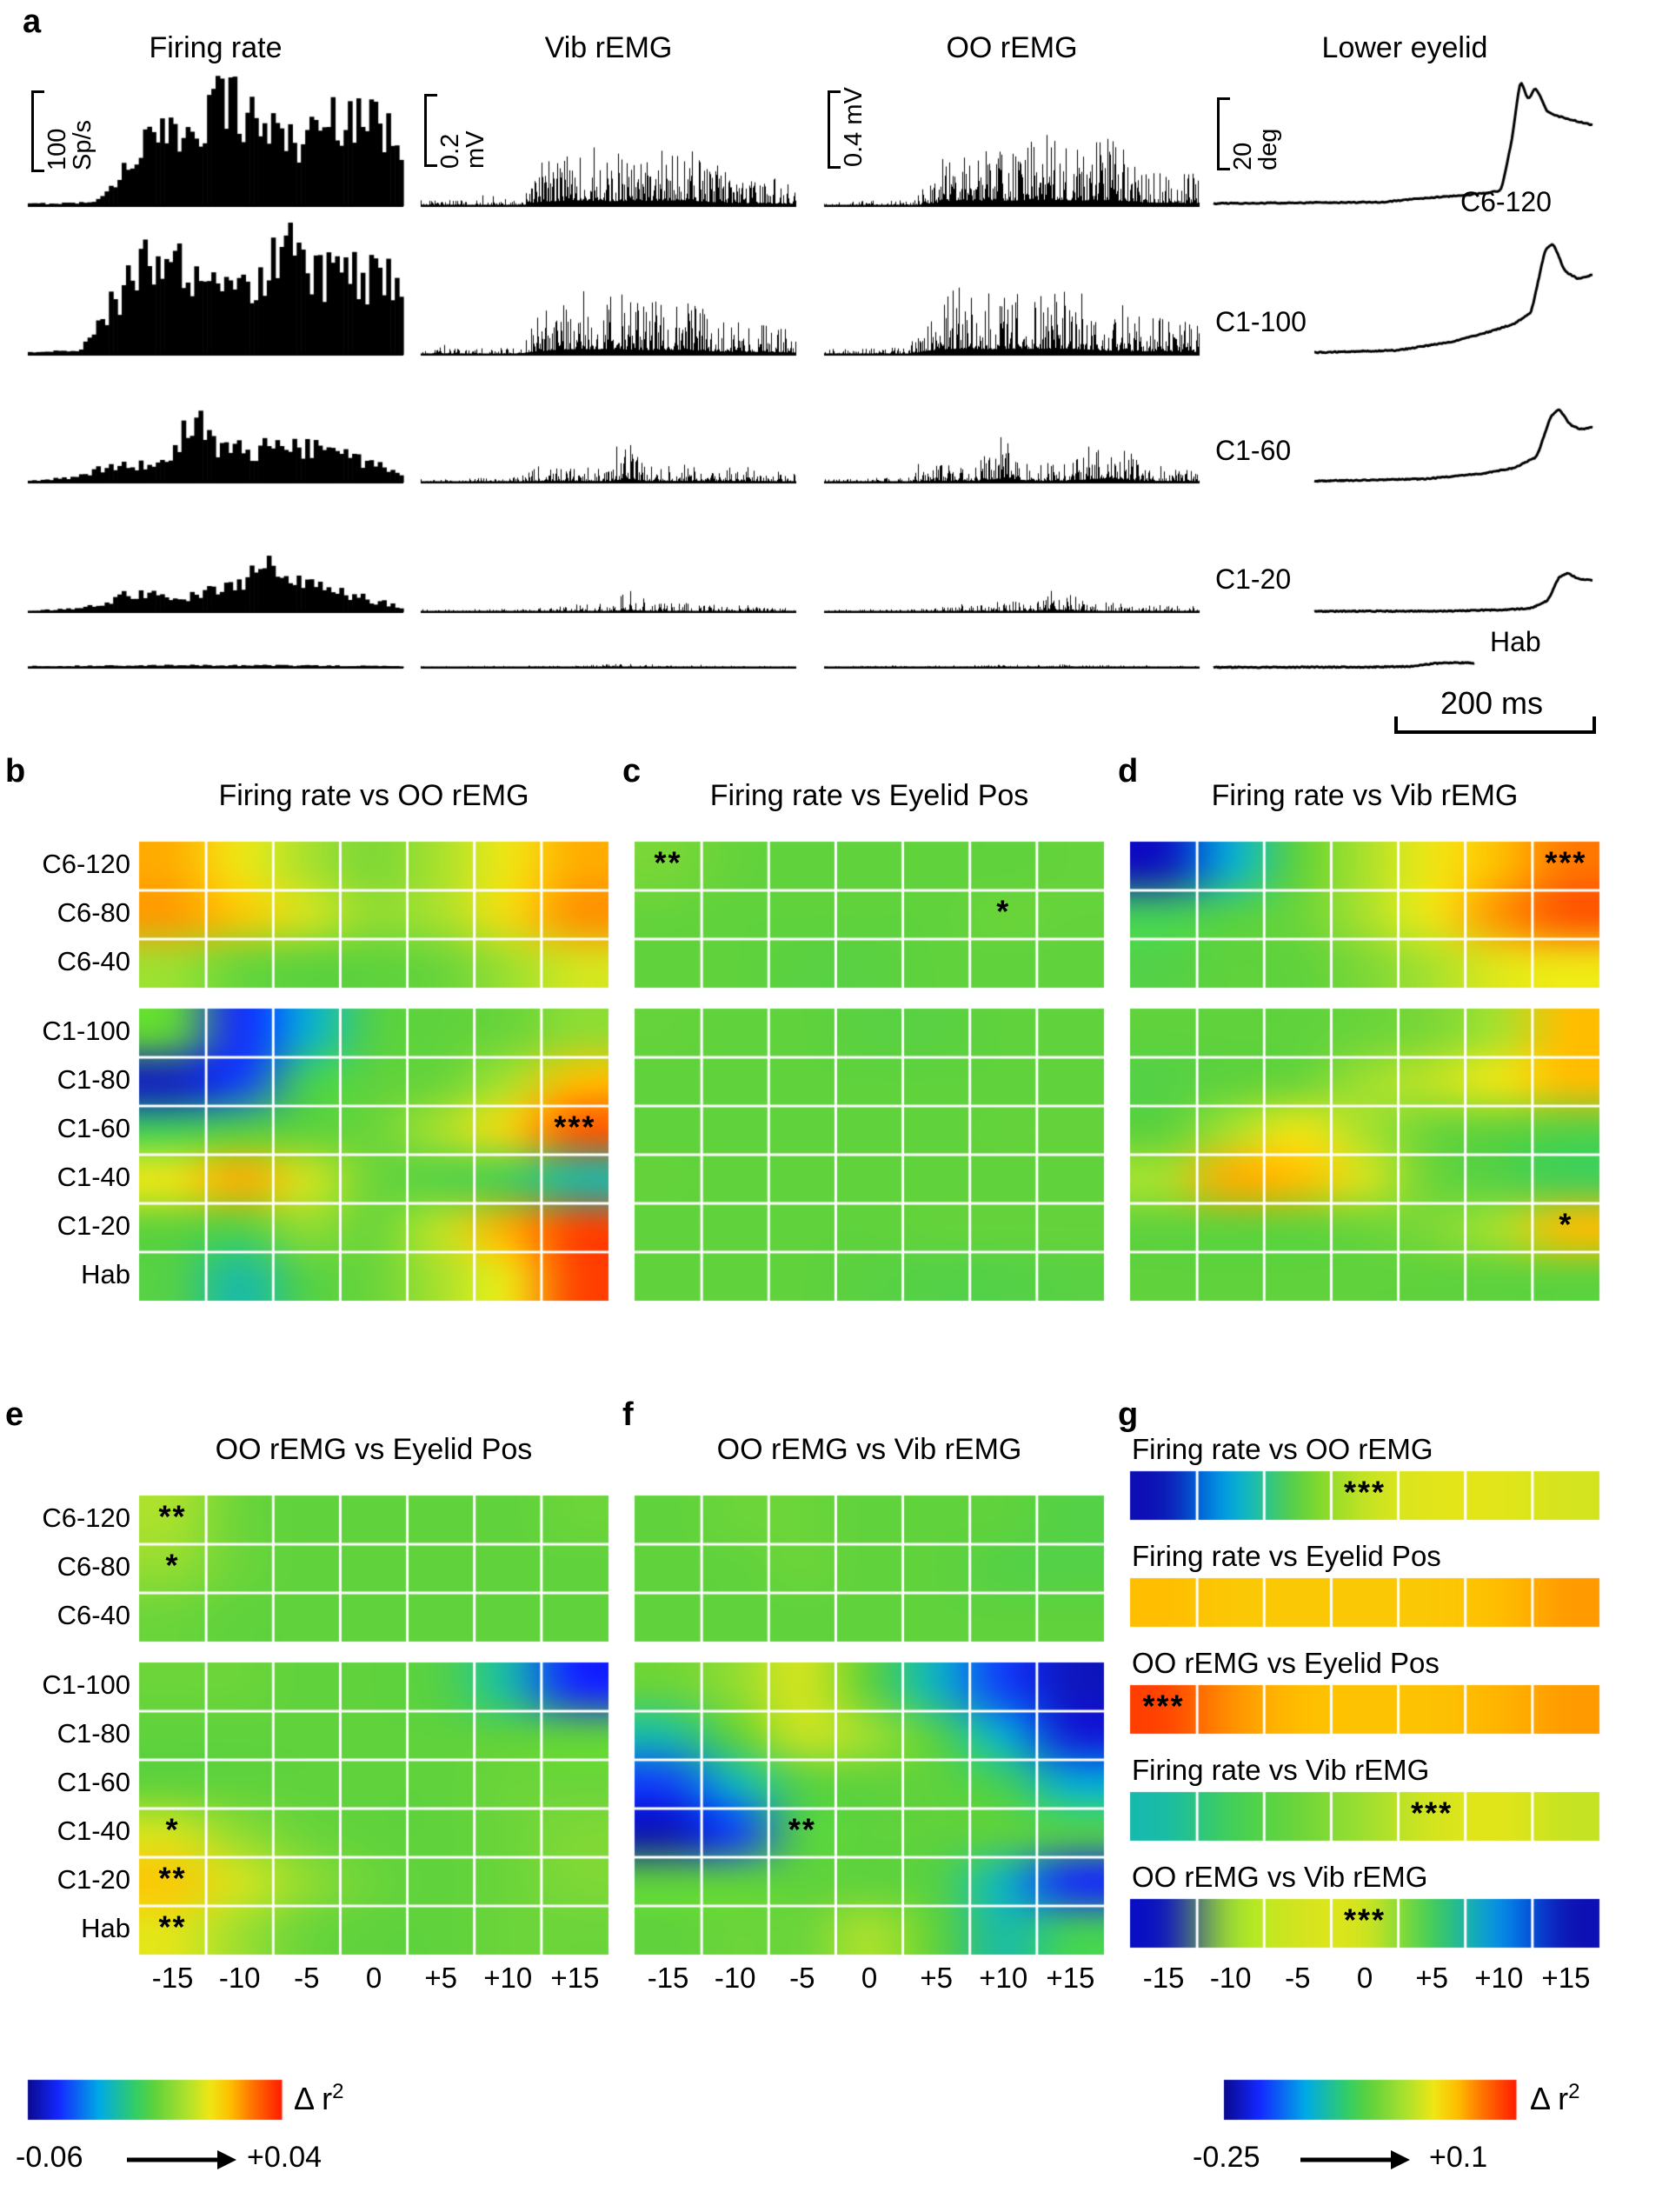 Image resolution: width=1669 pixels, height=2212 pixels. I want to click on panel-a-title-oo-remg: OO rEMG, so click(1012, 48).